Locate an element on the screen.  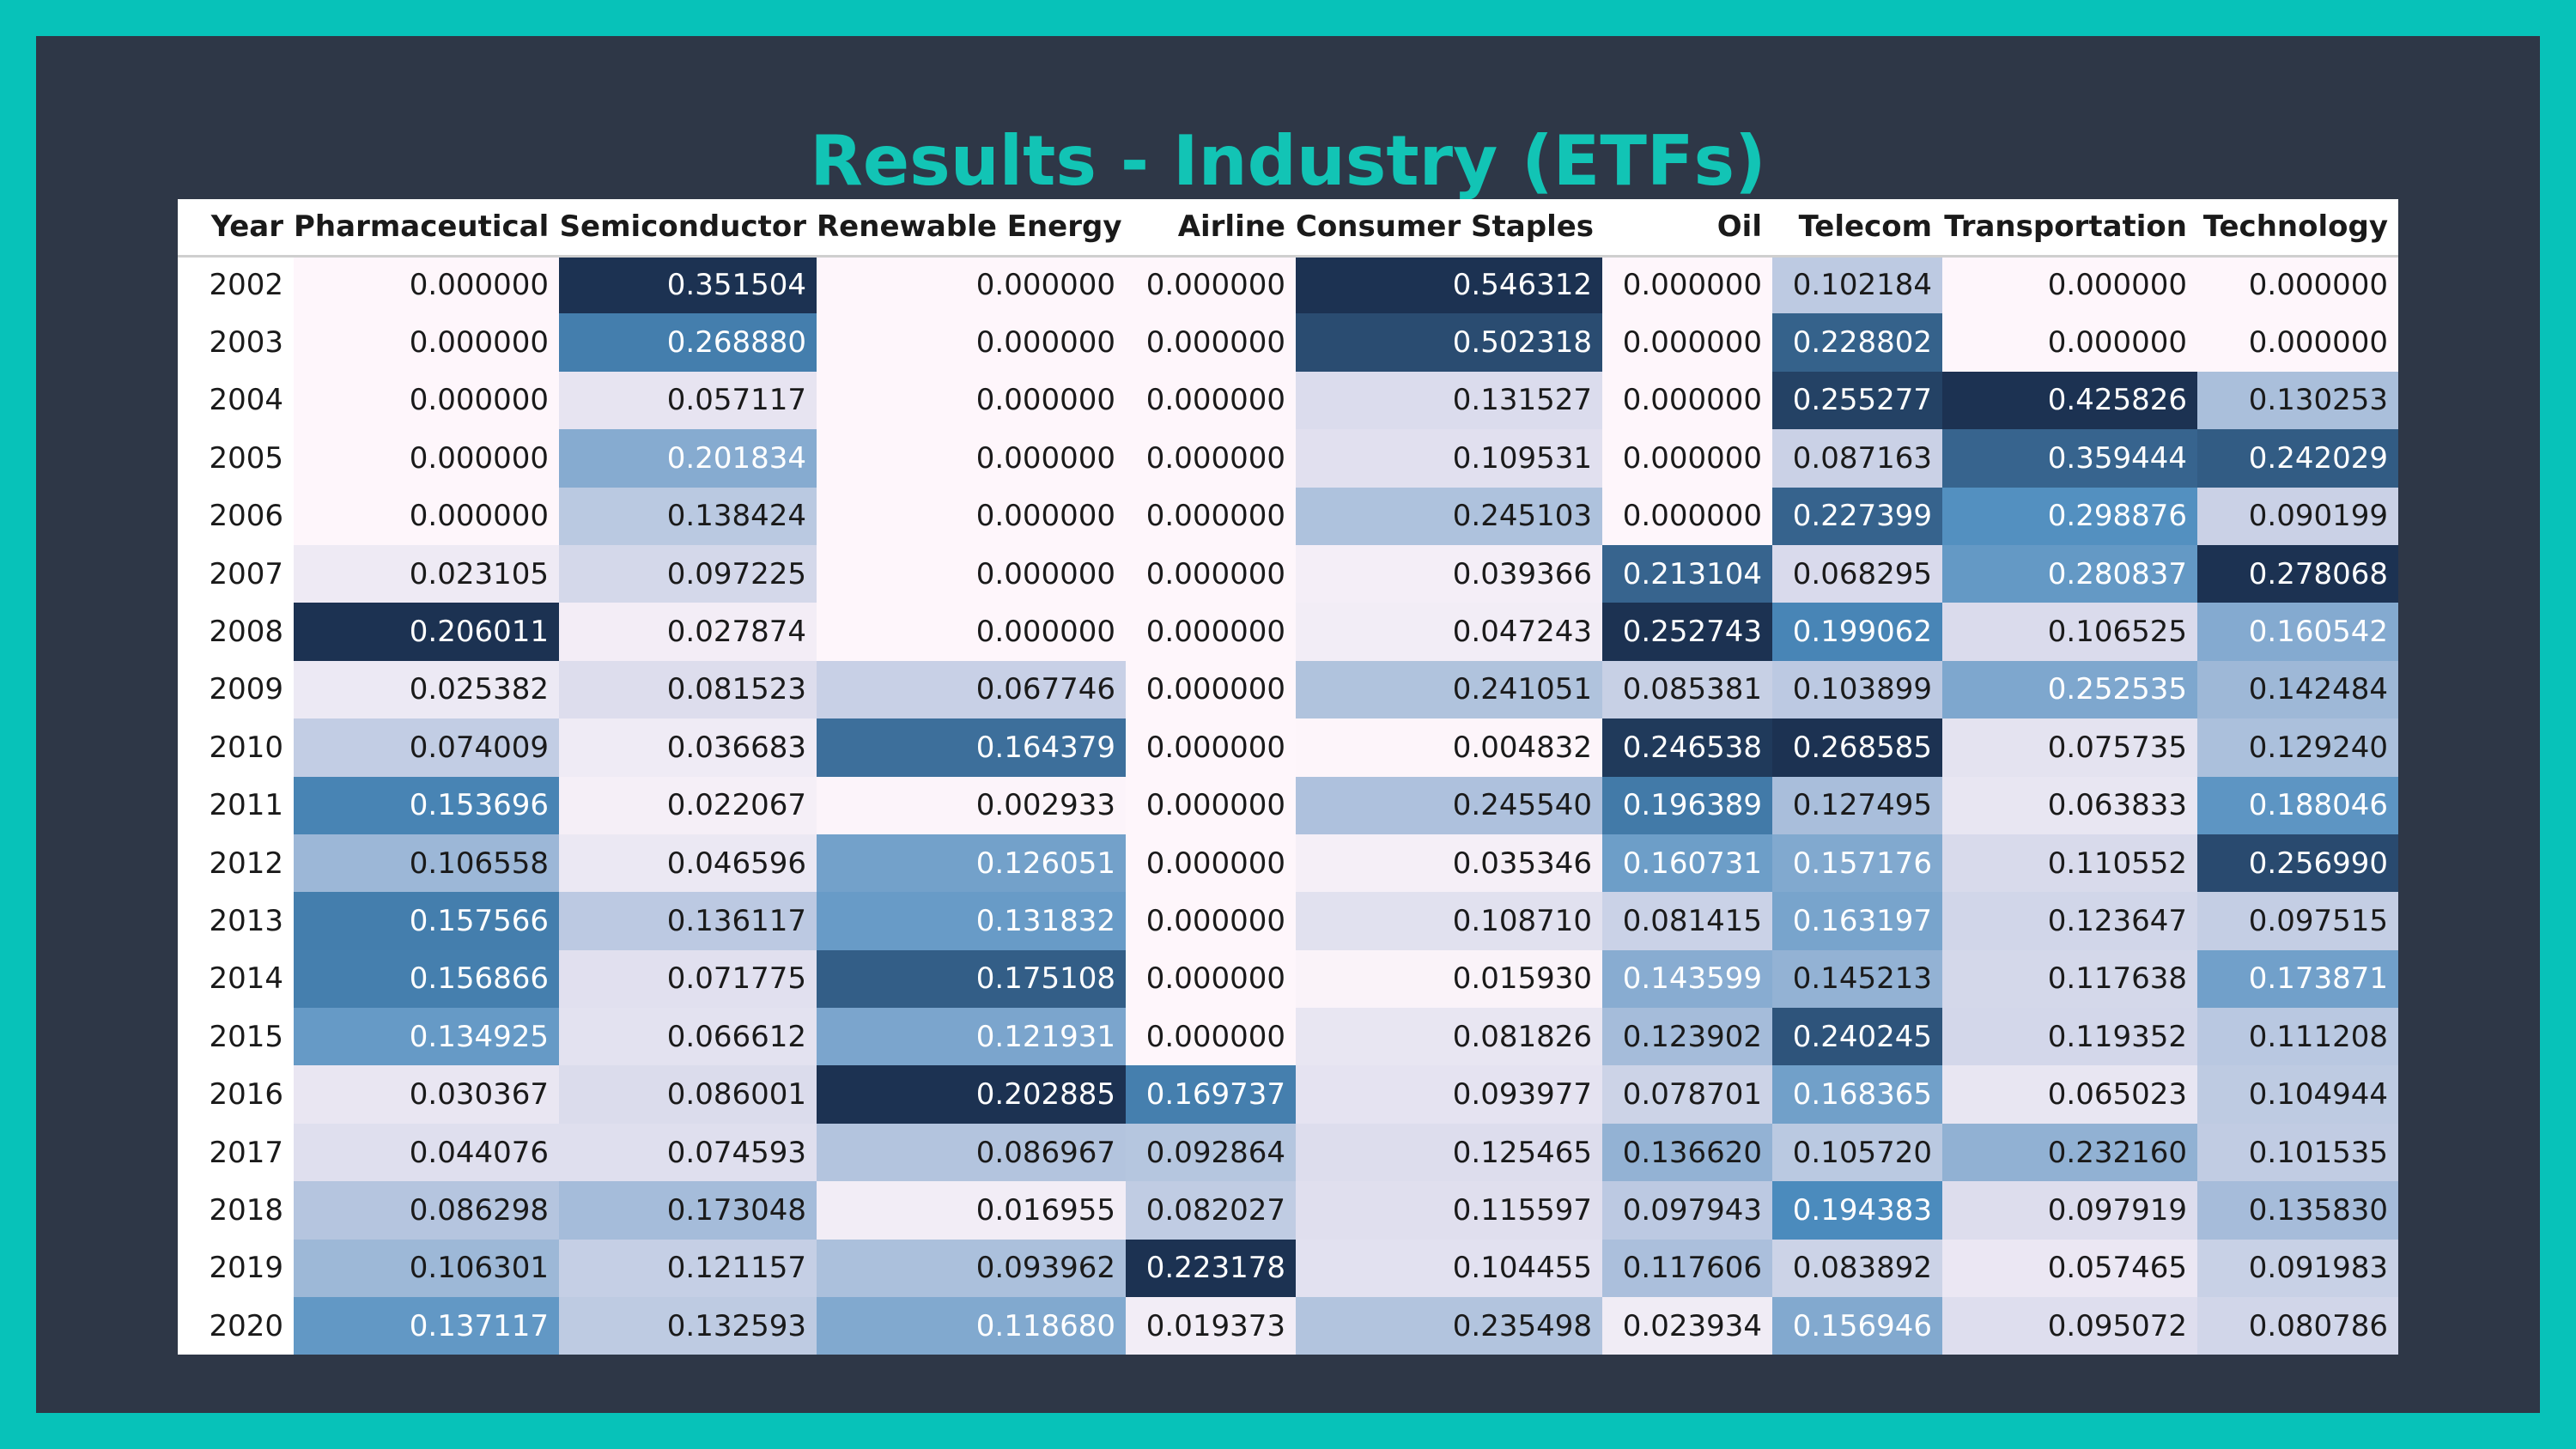
year-cell: 2014 is located at coordinates (236, 979).